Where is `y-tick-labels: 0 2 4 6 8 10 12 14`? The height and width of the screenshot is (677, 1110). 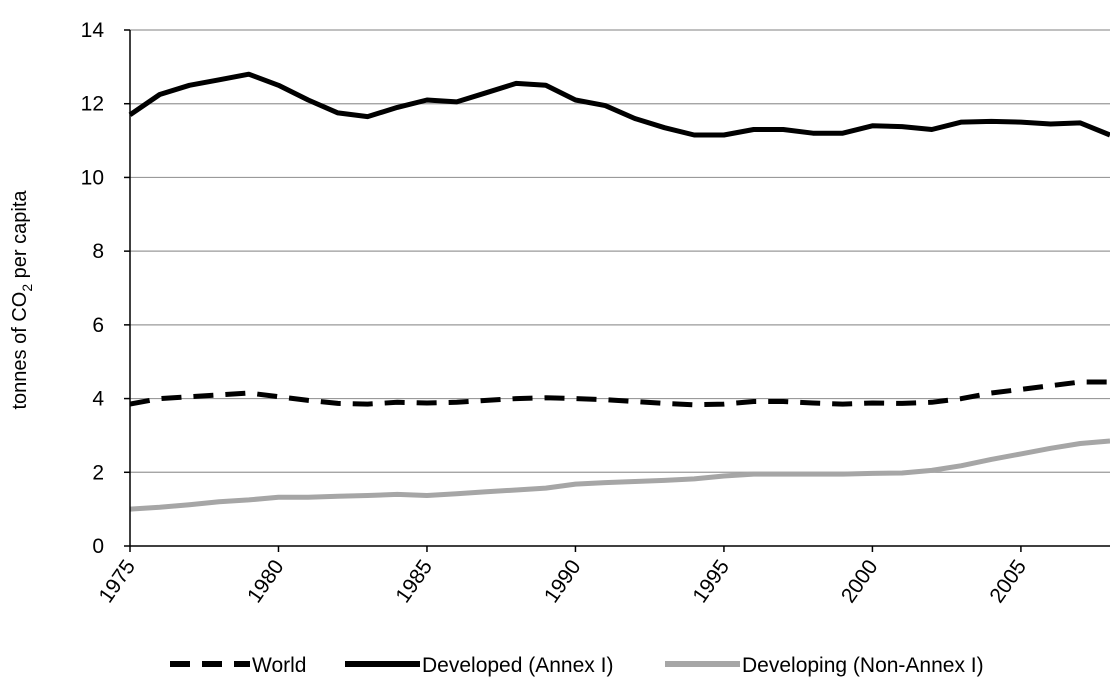
y-tick-labels: 0 2 4 6 8 10 12 14 is located at coordinates (105, 288).